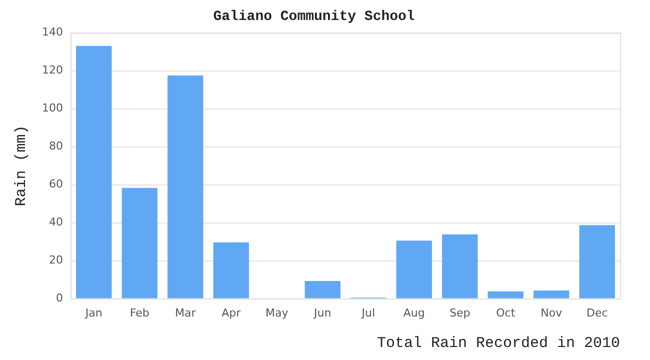  Describe the element at coordinates (55, 184) in the screenshot. I see `y-tick-label: 60` at that location.